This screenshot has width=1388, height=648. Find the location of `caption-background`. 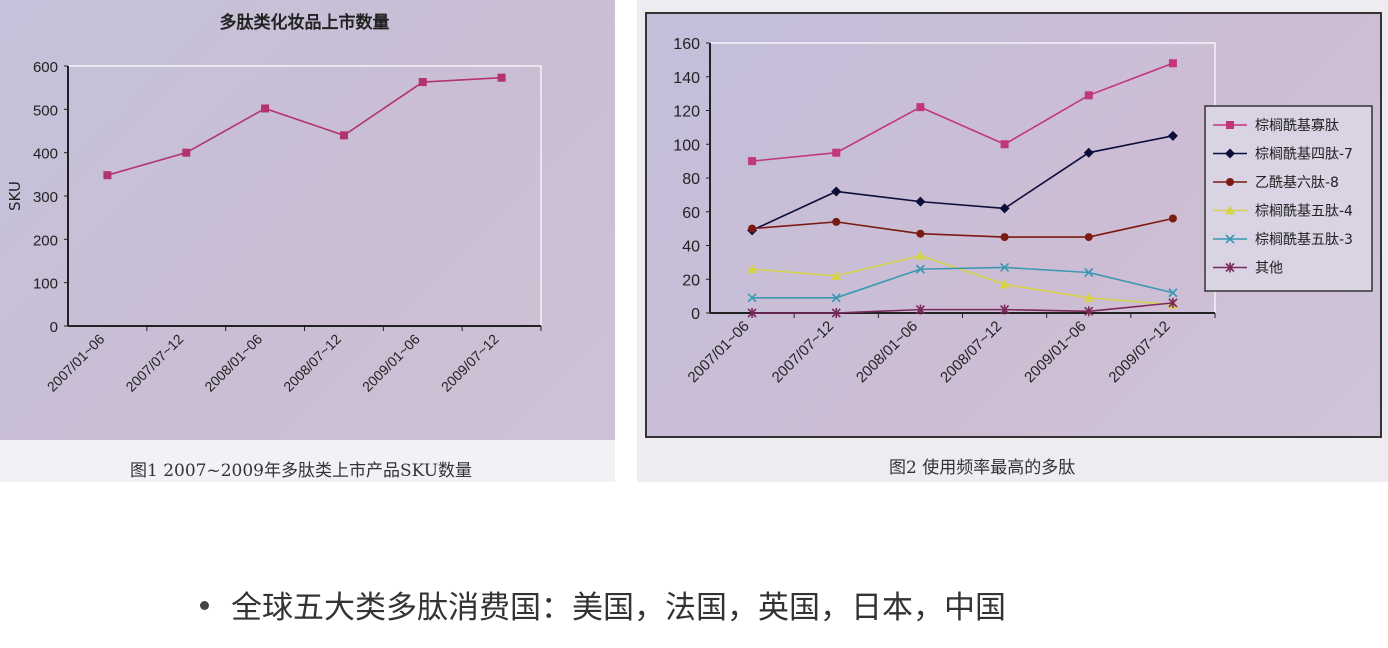

caption-background is located at coordinates (307, 461).